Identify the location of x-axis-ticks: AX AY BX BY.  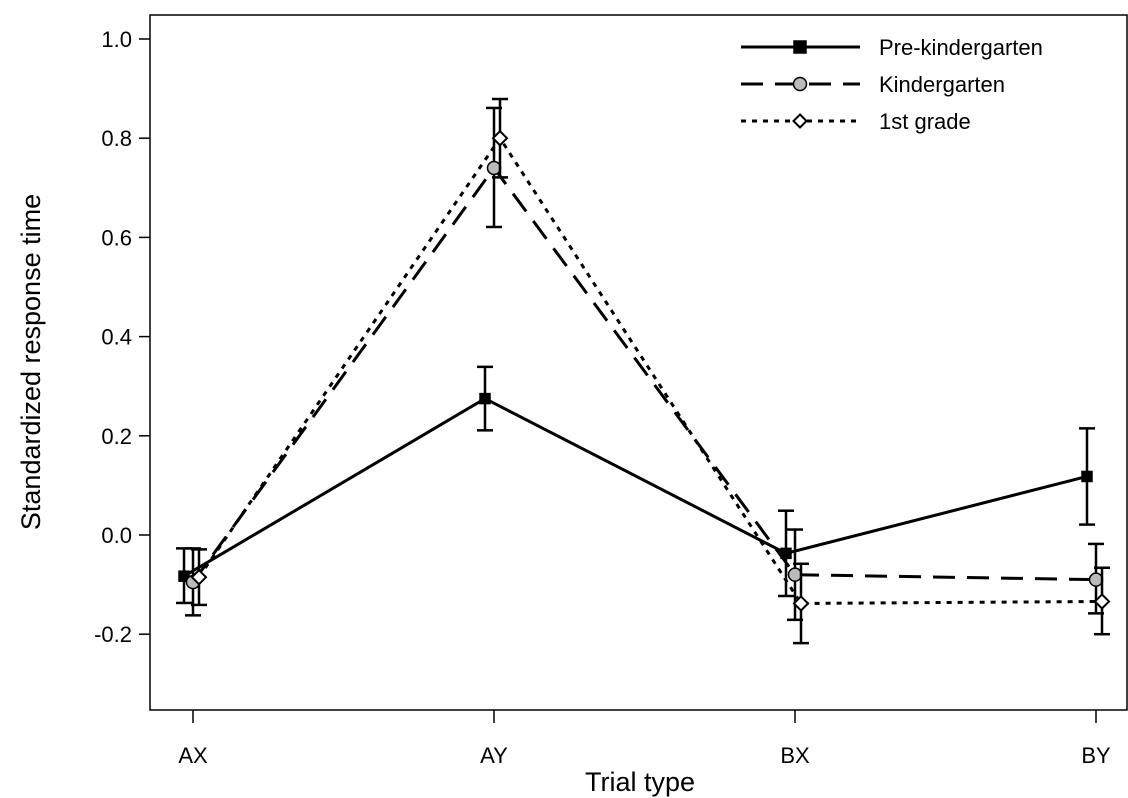
(644, 739).